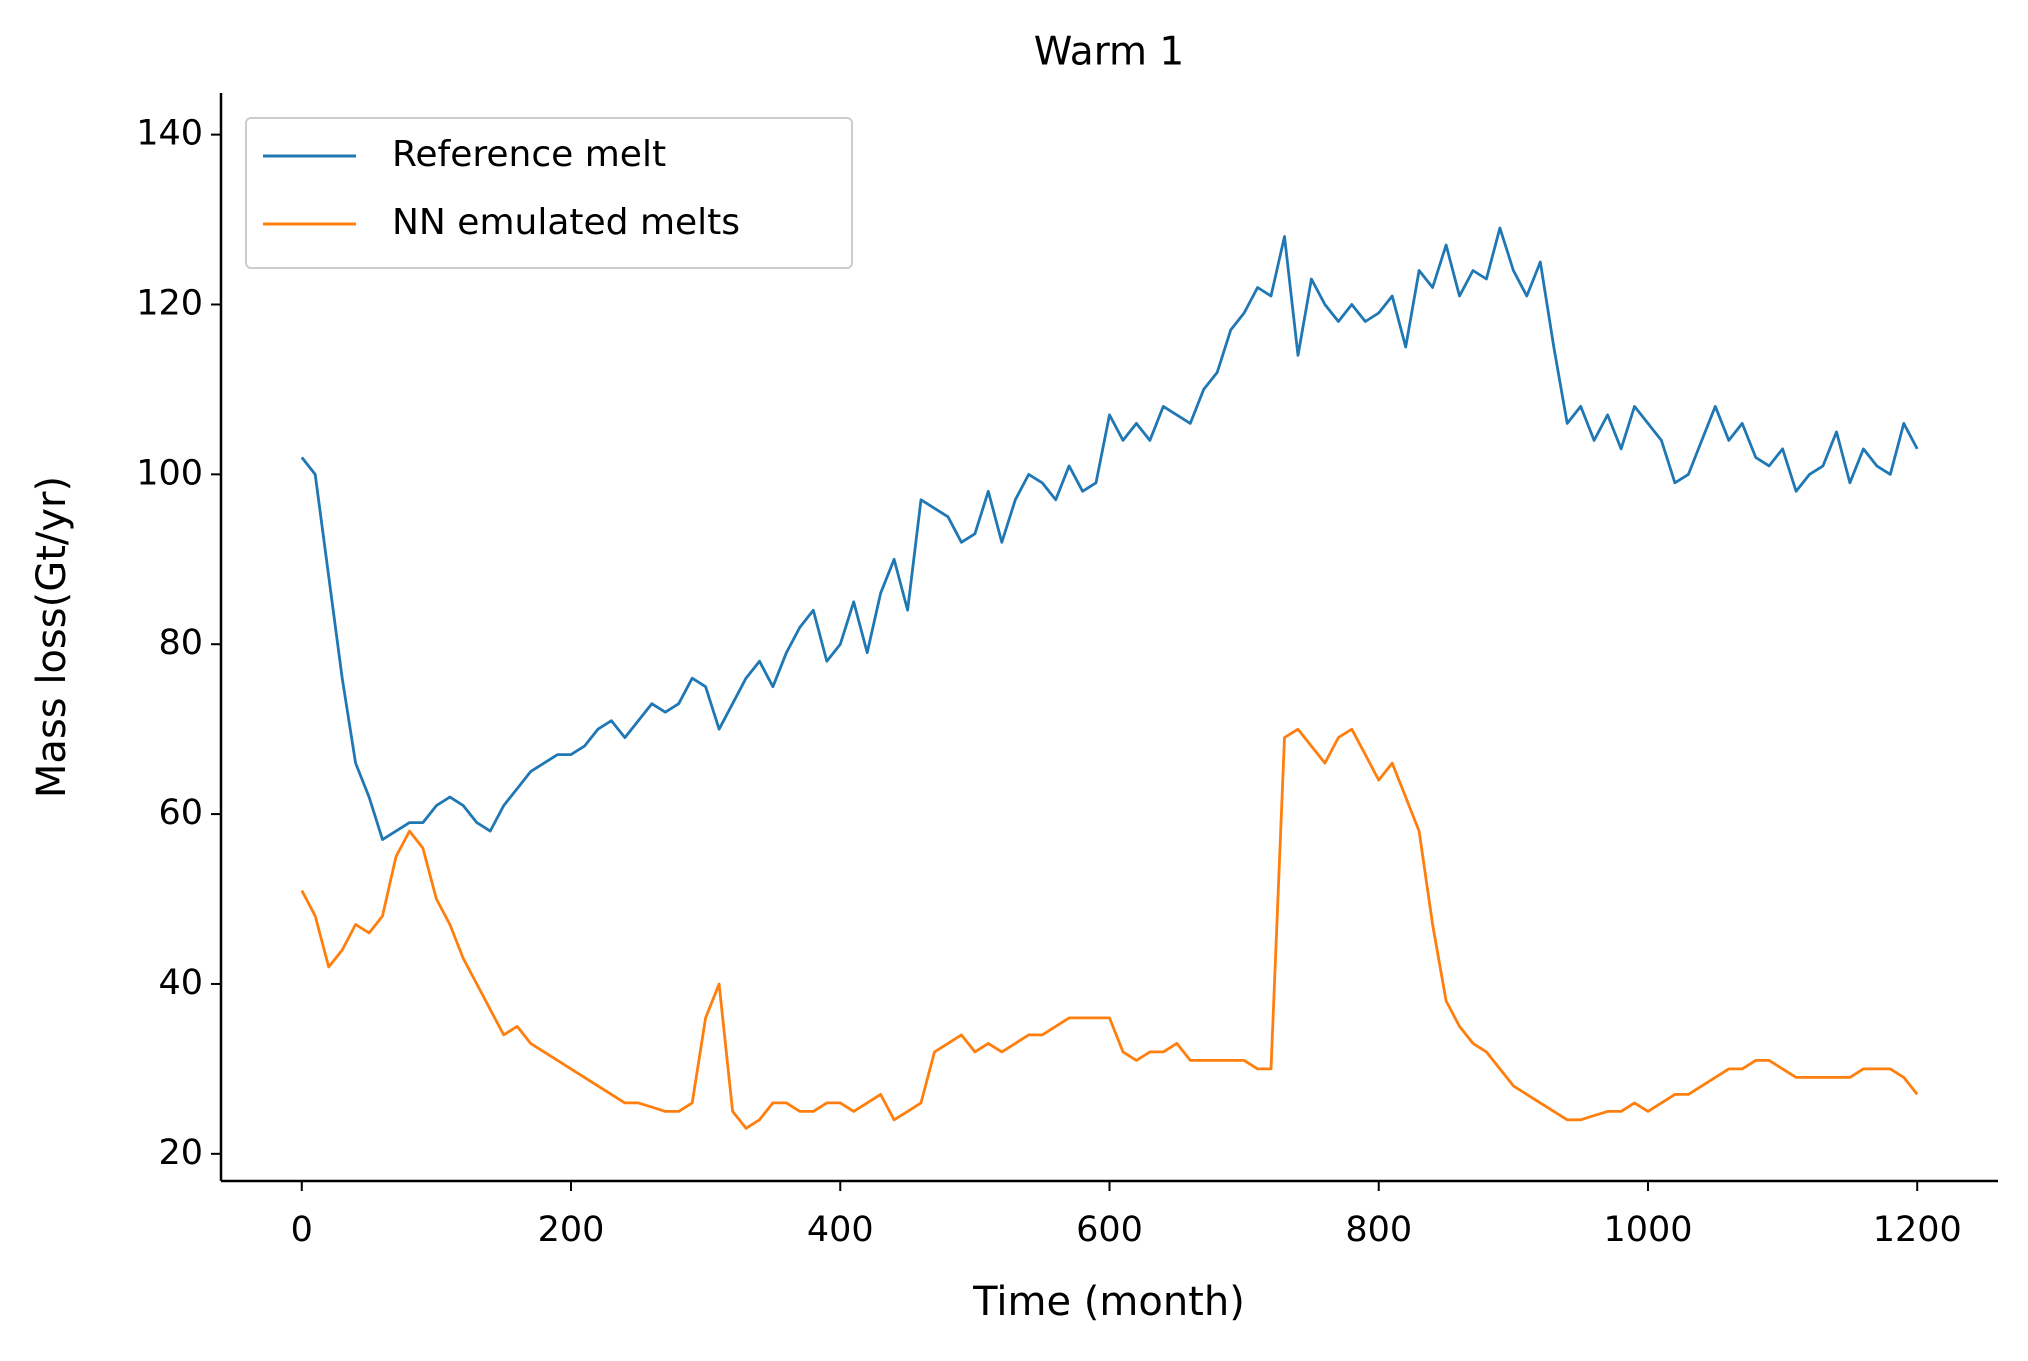 The height and width of the screenshot is (1361, 2028). Describe the element at coordinates (1109, 1230) in the screenshot. I see `x-tick-label: 600` at that location.